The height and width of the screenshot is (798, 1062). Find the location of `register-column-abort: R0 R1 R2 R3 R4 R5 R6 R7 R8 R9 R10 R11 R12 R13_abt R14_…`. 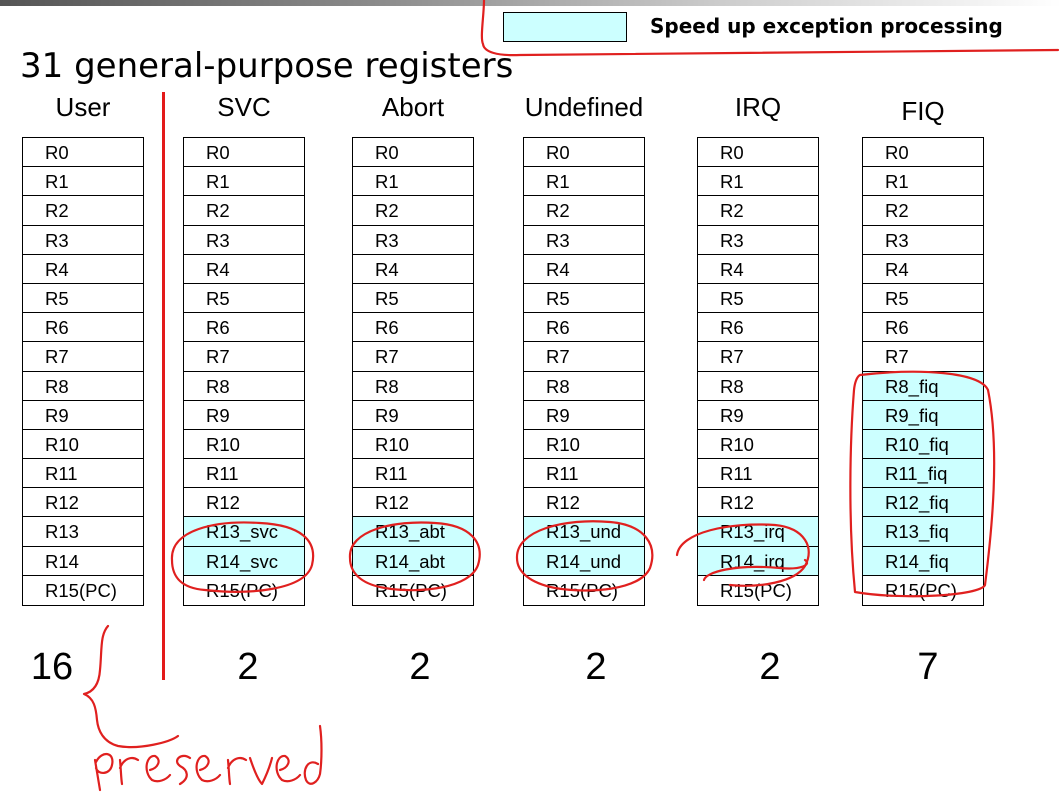

register-column-abort: R0 R1 R2 R3 R4 R5 R6 R7 R8 R9 R10 R11 R12 R13_abt R14_… is located at coordinates (413, 371).